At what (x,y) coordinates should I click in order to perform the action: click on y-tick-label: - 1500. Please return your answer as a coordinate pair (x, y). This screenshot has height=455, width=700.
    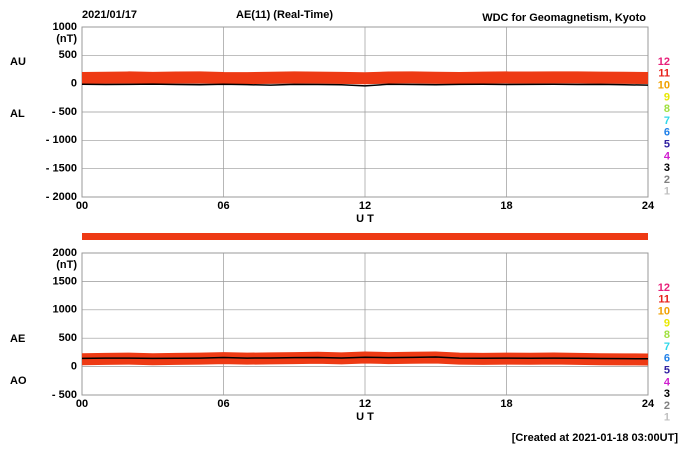
    Looking at the image, I should click on (61, 169).